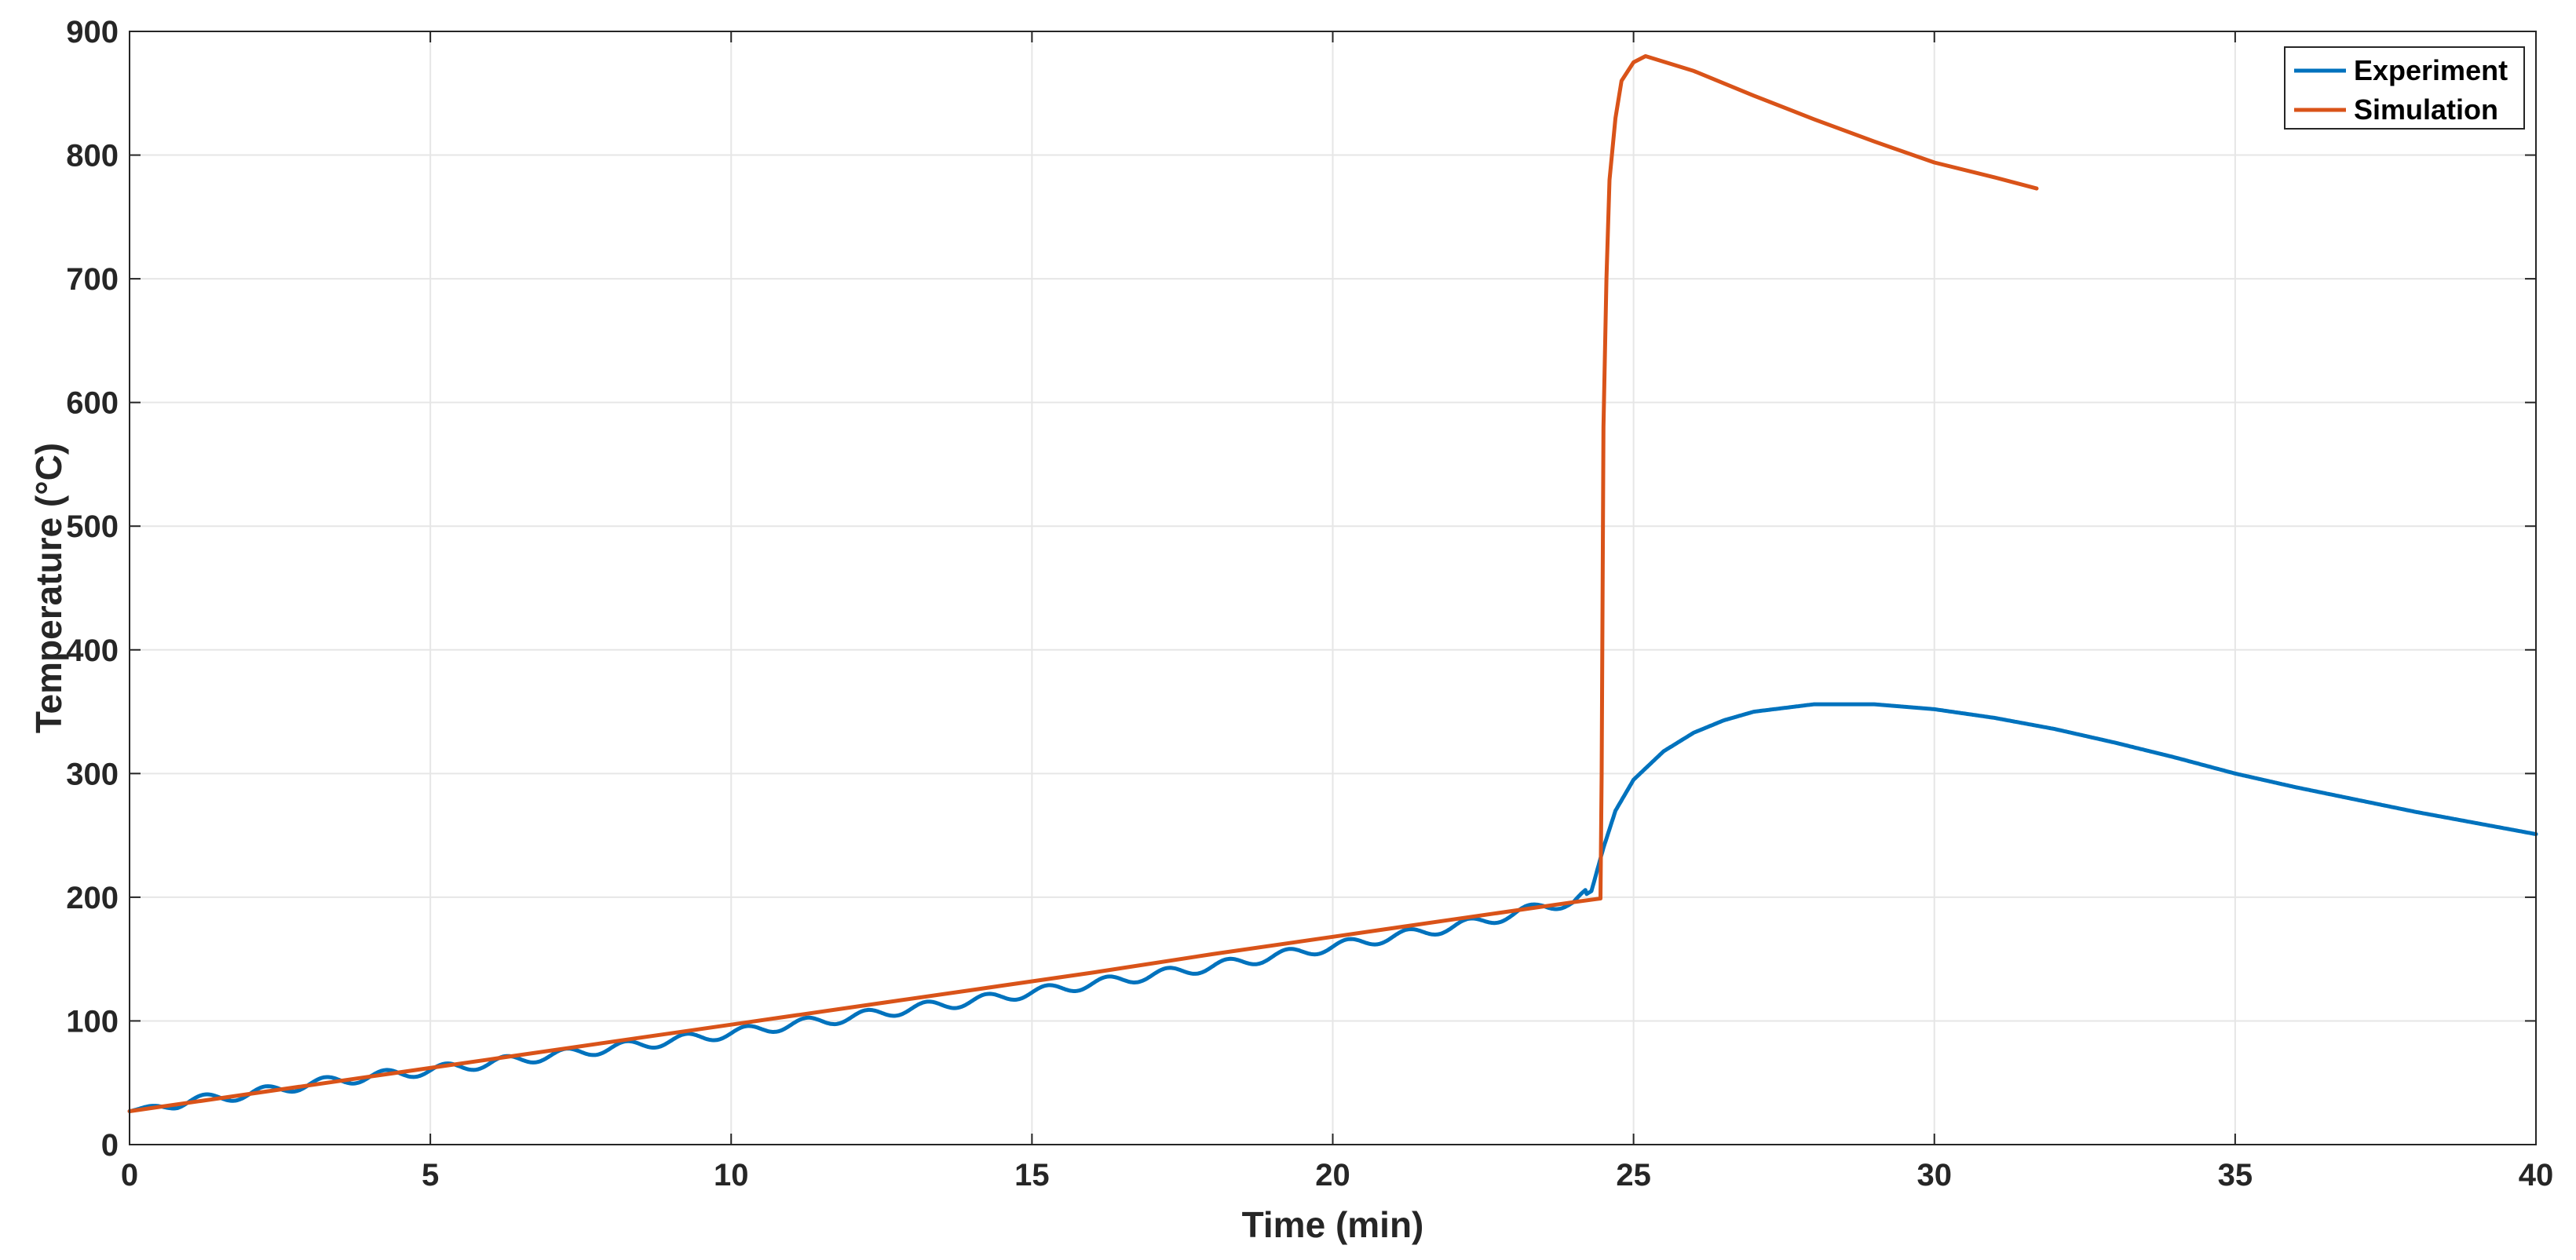  I want to click on y-tick-label: 200, so click(93, 898).